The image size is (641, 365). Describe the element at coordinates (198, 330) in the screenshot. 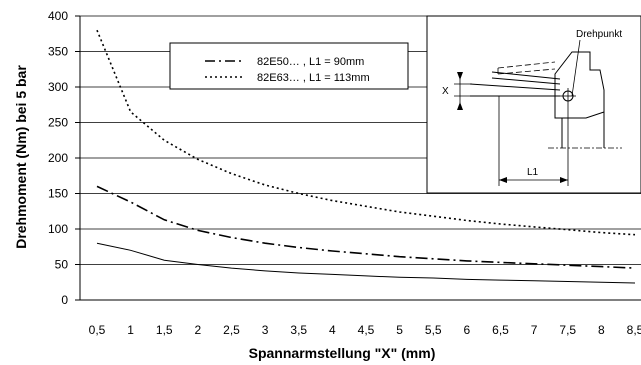

I see `x-tick-label: 2` at that location.